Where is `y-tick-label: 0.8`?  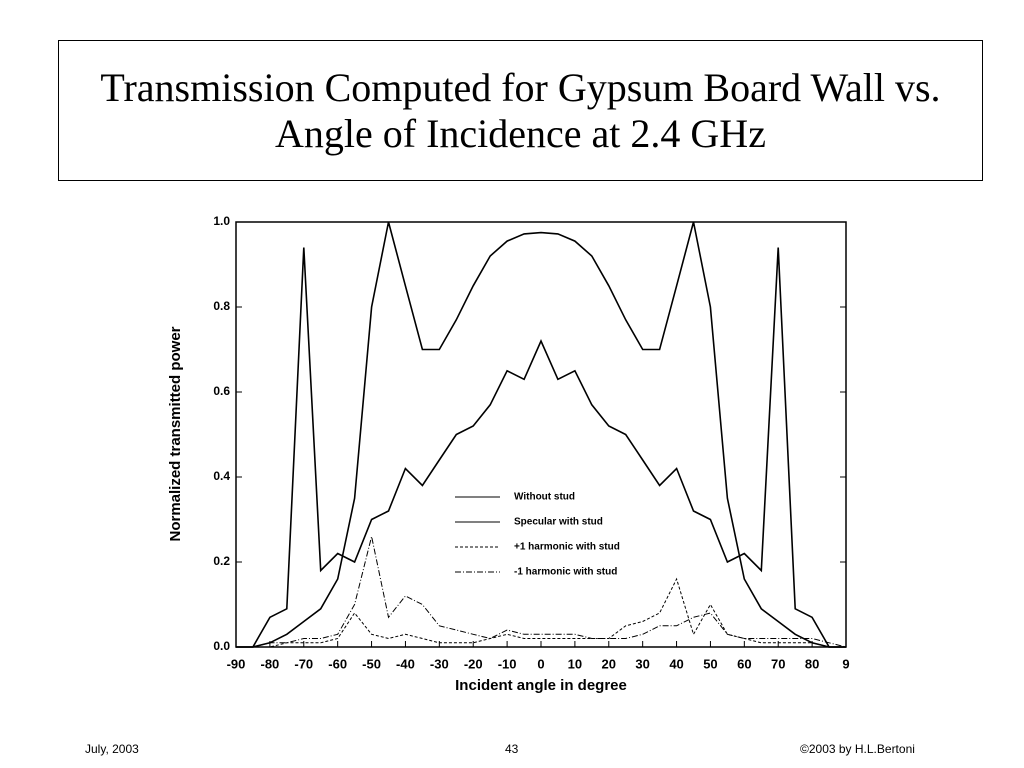 y-tick-label: 0.8 is located at coordinates (221, 306).